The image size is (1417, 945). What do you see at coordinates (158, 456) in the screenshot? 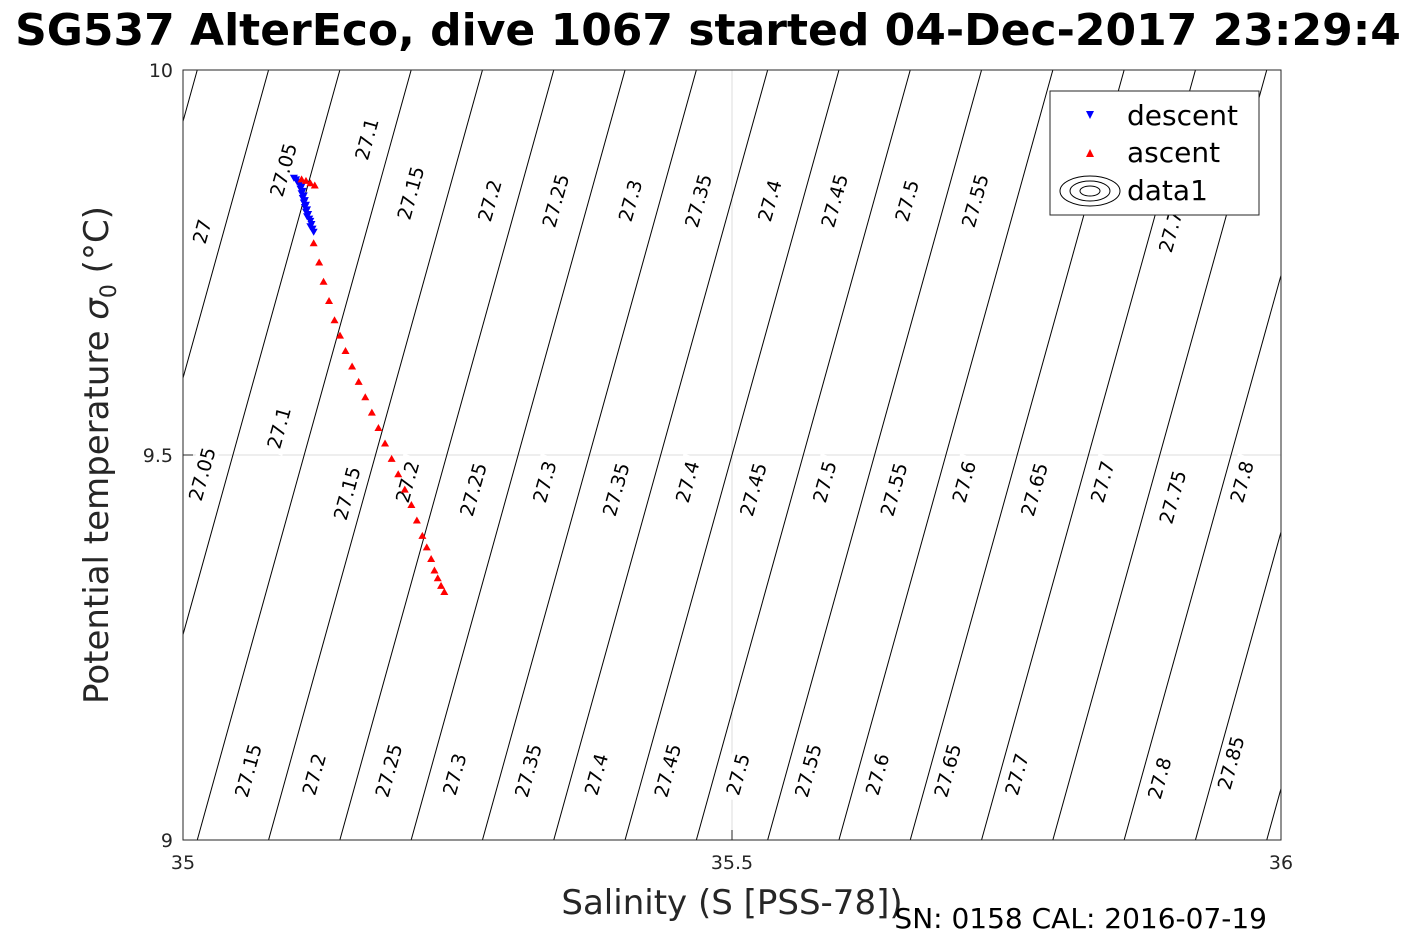
I see `y-tick-label: 9.5` at bounding box center [158, 456].